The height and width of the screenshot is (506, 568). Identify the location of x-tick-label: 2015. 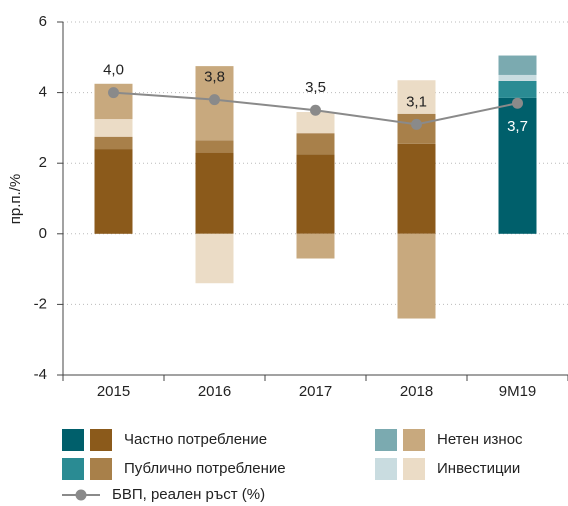
(113, 391).